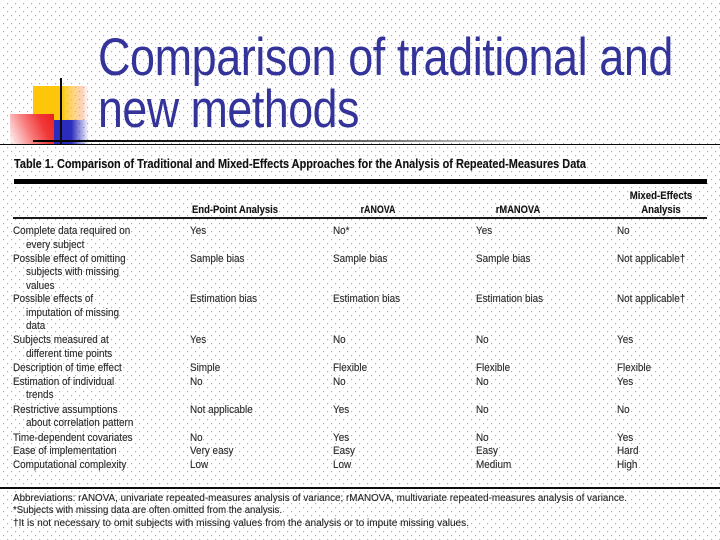  I want to click on cell-value: Medium, so click(493, 464).